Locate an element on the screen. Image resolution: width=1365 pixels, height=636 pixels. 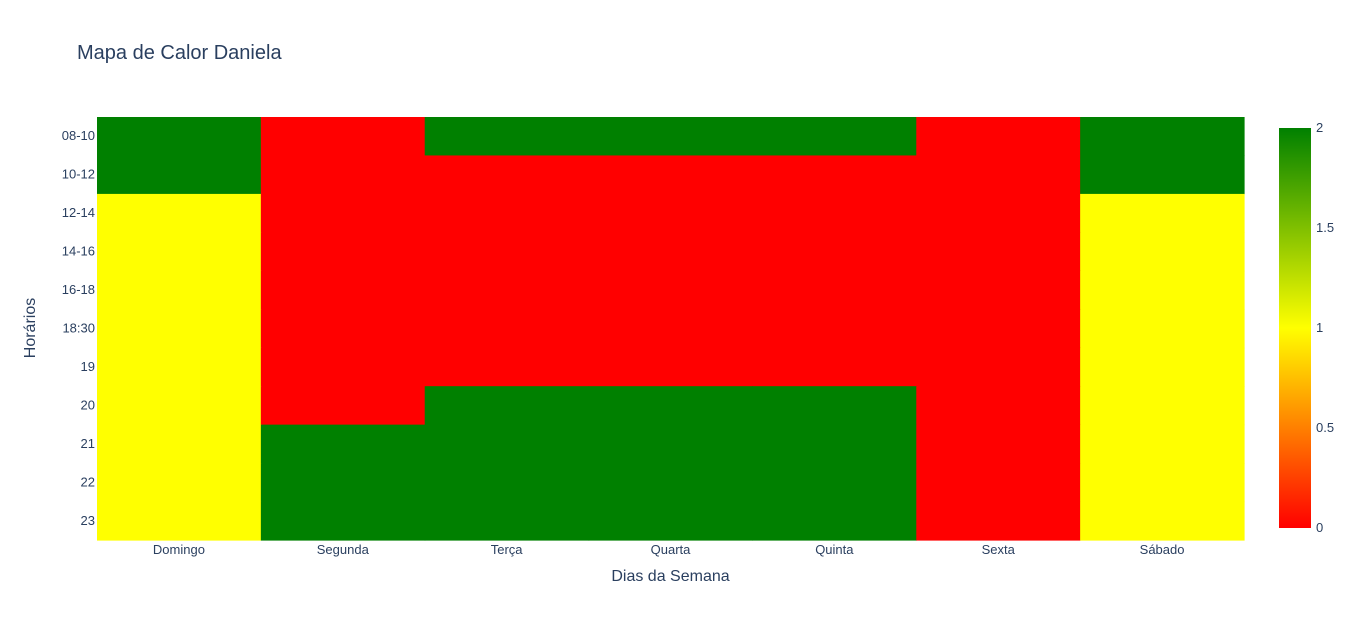
colorbar-tick-label: 2 is located at coordinates (1319, 127).